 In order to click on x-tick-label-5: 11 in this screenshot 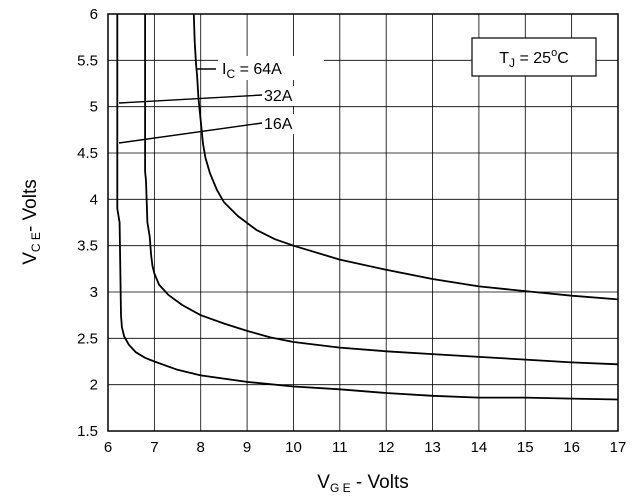, I will do `click(340, 447)`.